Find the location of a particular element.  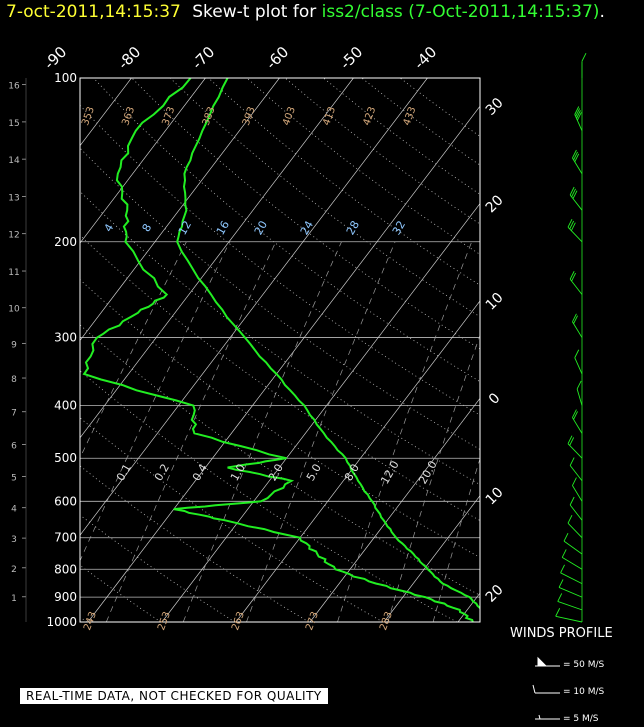

mixing-ratio-label: 12 is located at coordinates (185, 228).